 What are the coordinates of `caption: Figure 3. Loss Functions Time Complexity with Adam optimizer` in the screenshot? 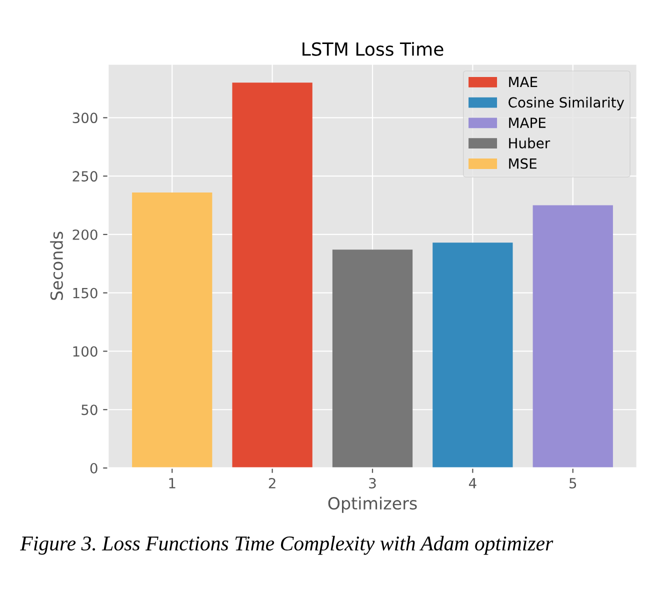 It's located at (287, 545).